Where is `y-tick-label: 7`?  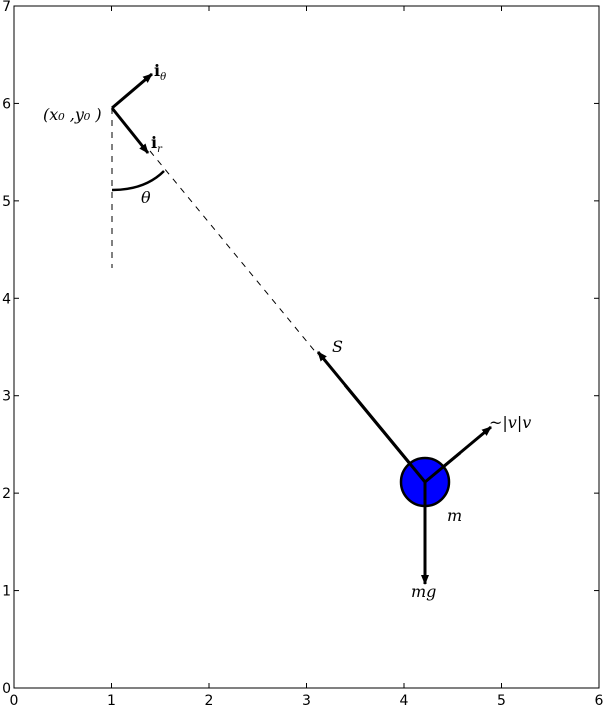 y-tick-label: 7 is located at coordinates (6, 7).